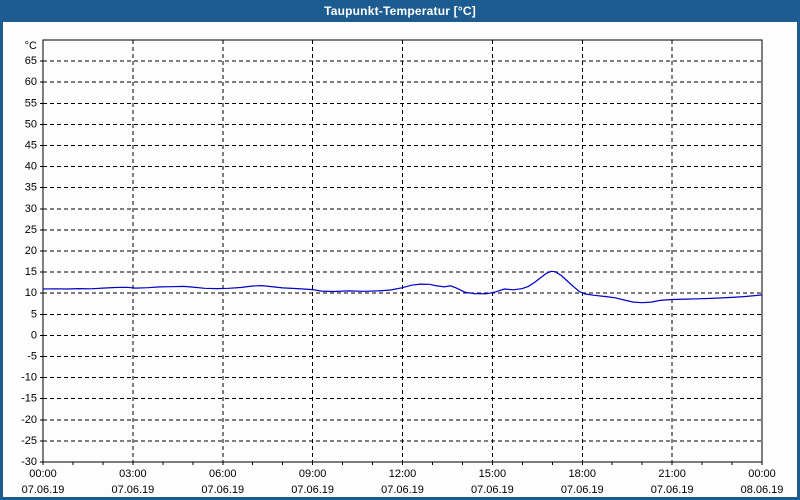 The width and height of the screenshot is (800, 500). Describe the element at coordinates (31, 230) in the screenshot. I see `y-axis-label: 25` at that location.